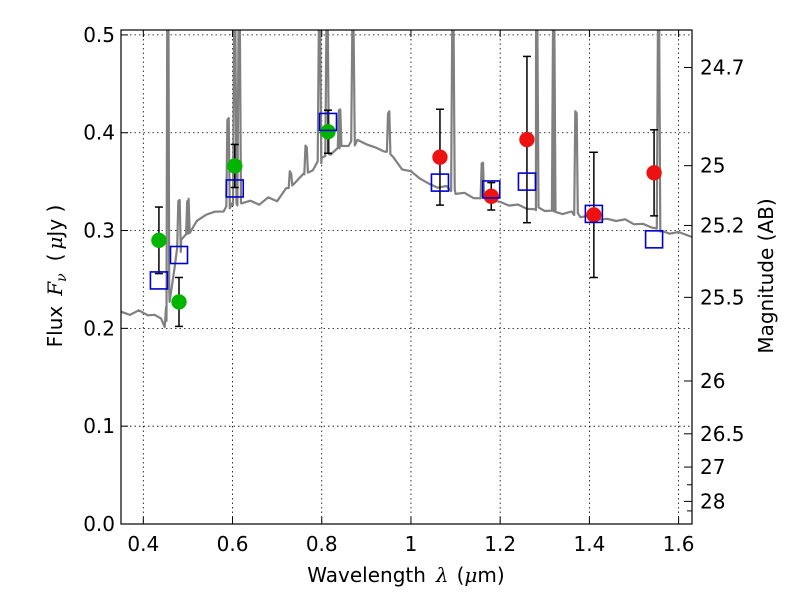 The width and height of the screenshot is (800, 600). I want to click on y2-axis-ticks: 24.7 25 25.2 25.5 26 26.5 27 28, so click(714, 284).